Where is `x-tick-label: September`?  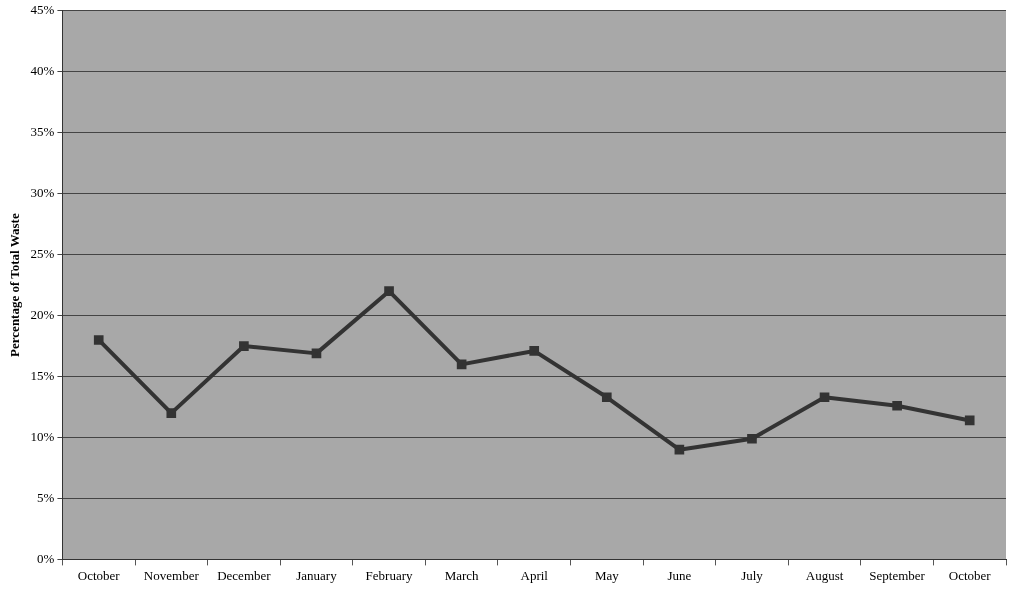
x-tick-label: September is located at coordinates (897, 575).